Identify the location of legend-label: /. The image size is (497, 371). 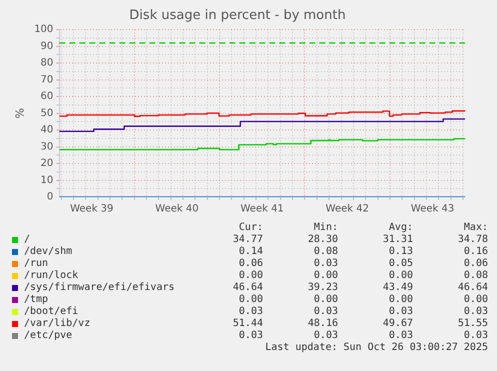
(28, 240).